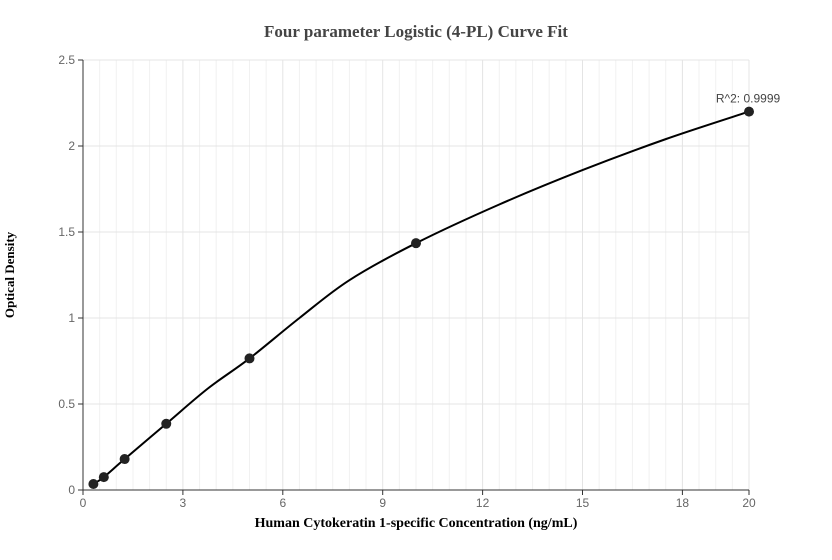 The width and height of the screenshot is (832, 560). What do you see at coordinates (416, 31) in the screenshot?
I see `chart-title: Four parameter Logistic (4-PL) Curve Fit` at bounding box center [416, 31].